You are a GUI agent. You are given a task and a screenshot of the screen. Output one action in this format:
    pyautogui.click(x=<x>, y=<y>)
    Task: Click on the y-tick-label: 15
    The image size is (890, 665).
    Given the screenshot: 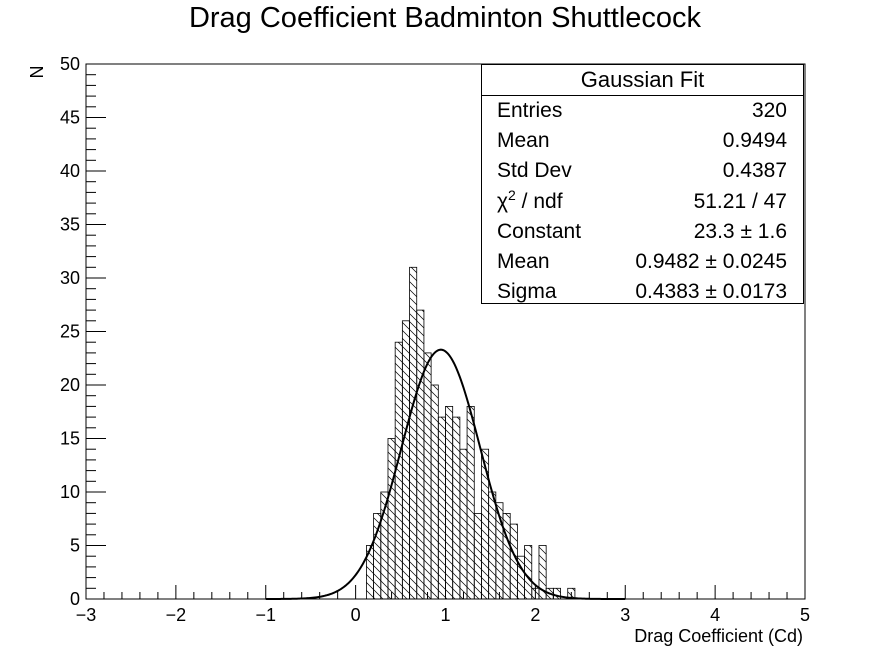 What is the action you would take?
    pyautogui.click(x=70, y=439)
    